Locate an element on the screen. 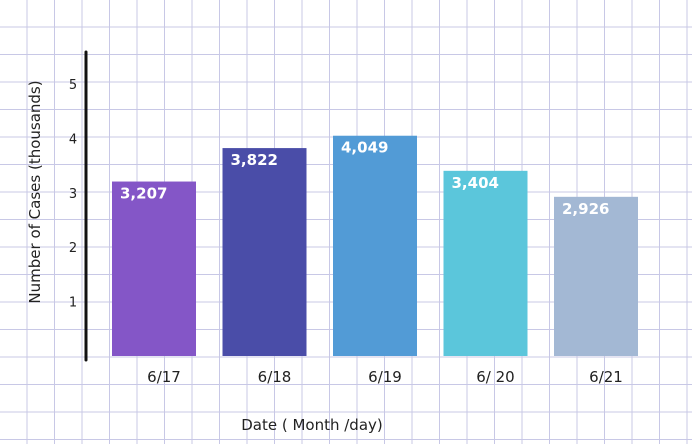  y-axis-title: Number of Cases (thousands) is located at coordinates (35, 191).